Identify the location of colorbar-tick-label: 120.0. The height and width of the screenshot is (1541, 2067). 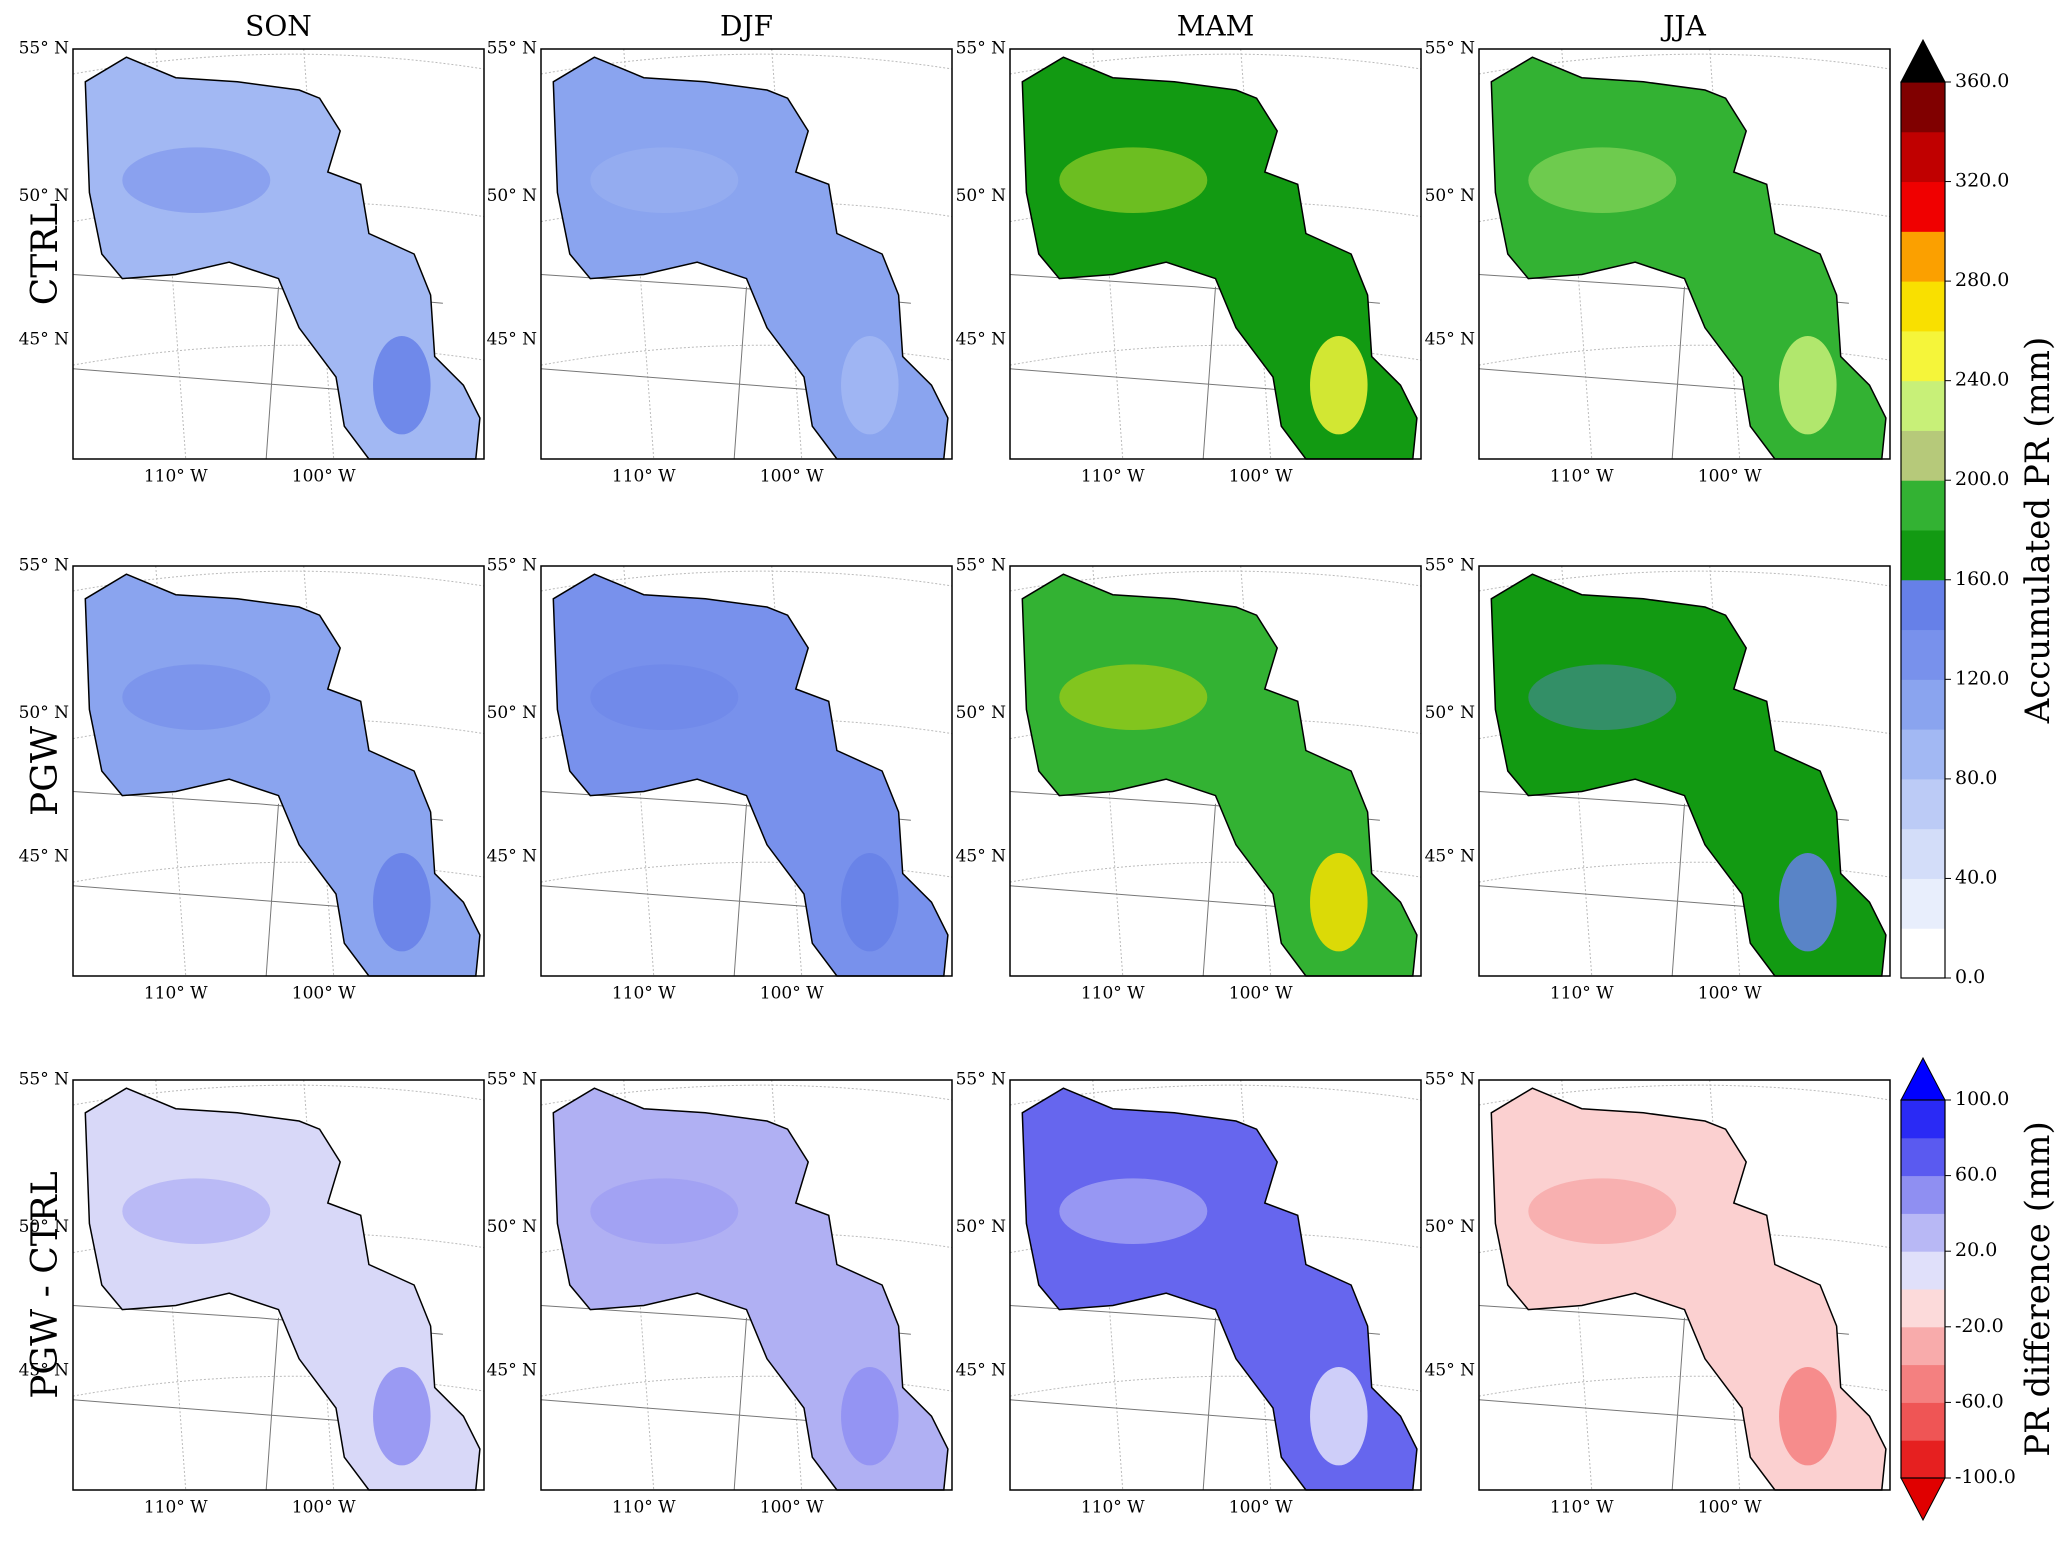
(1982, 678).